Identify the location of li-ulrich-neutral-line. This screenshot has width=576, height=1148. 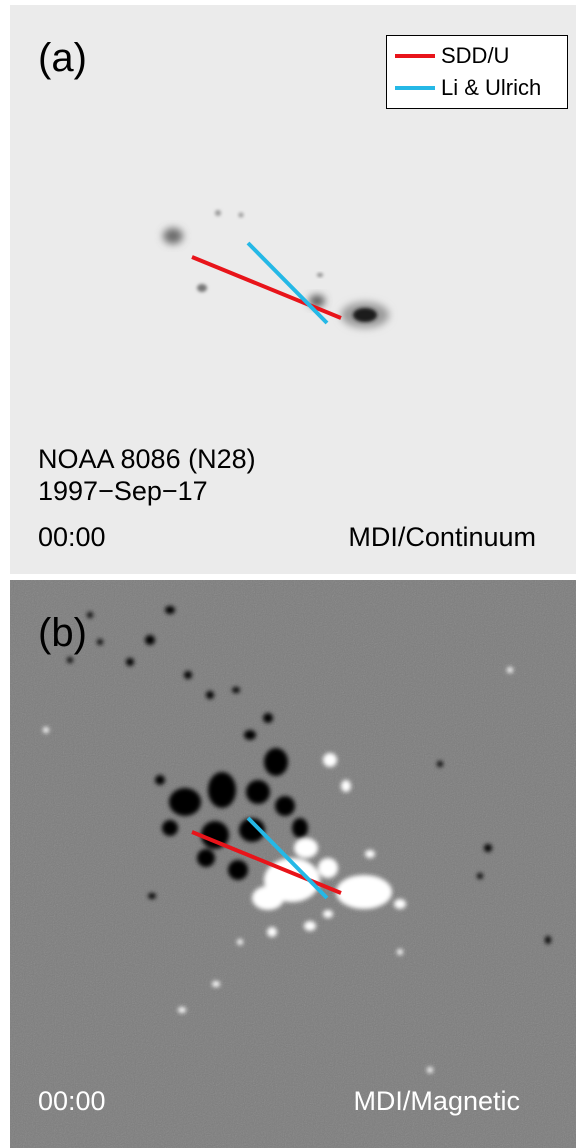
(287, 283).